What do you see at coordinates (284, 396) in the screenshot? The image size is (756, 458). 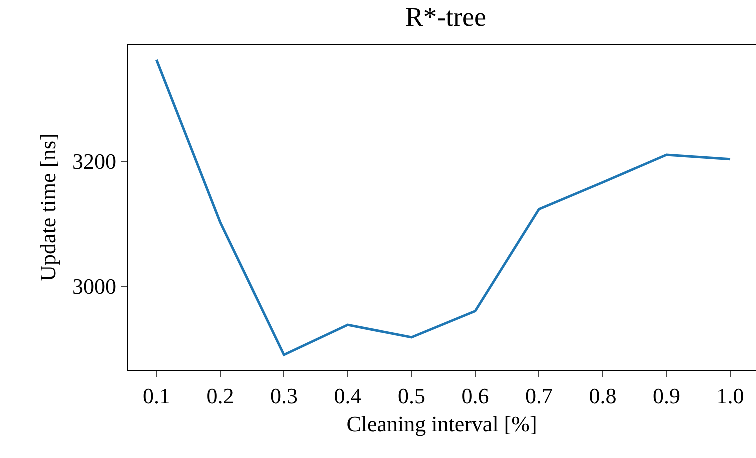 I see `x-tick-label: 0.3` at bounding box center [284, 396].